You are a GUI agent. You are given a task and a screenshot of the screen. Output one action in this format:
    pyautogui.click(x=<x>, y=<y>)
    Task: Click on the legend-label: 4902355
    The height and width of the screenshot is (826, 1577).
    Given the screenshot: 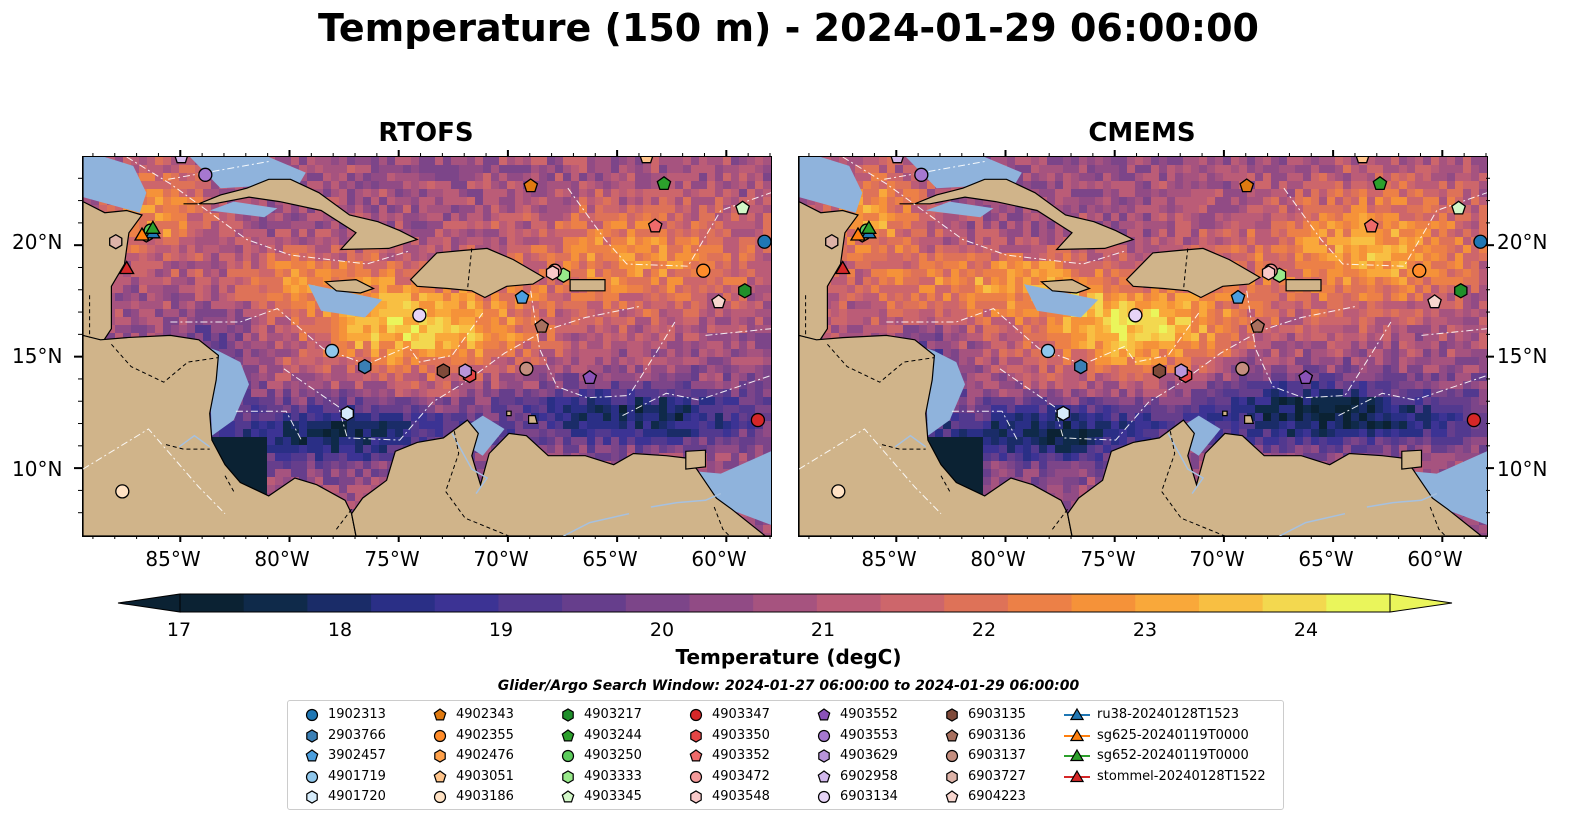 What is the action you would take?
    pyautogui.click(x=485, y=735)
    